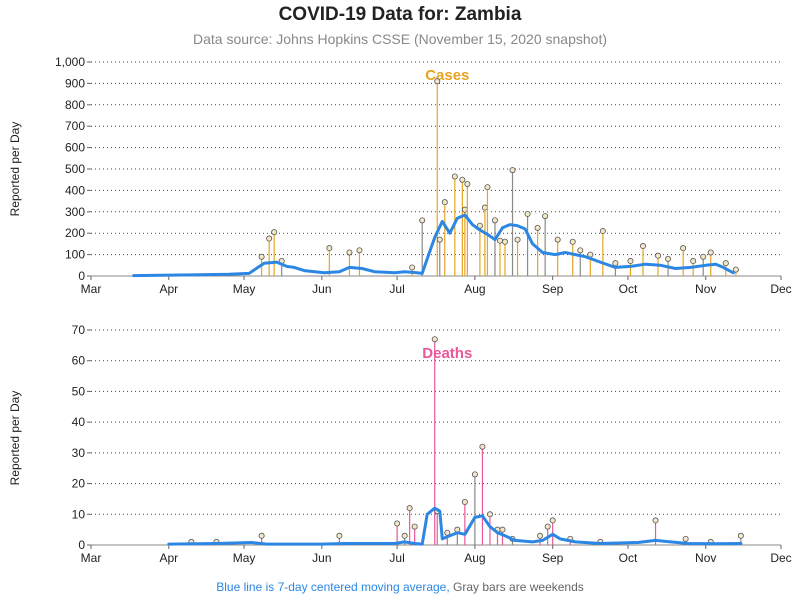 The width and height of the screenshot is (800, 600). I want to click on deaths-ytick-label: 30, so click(79, 453).